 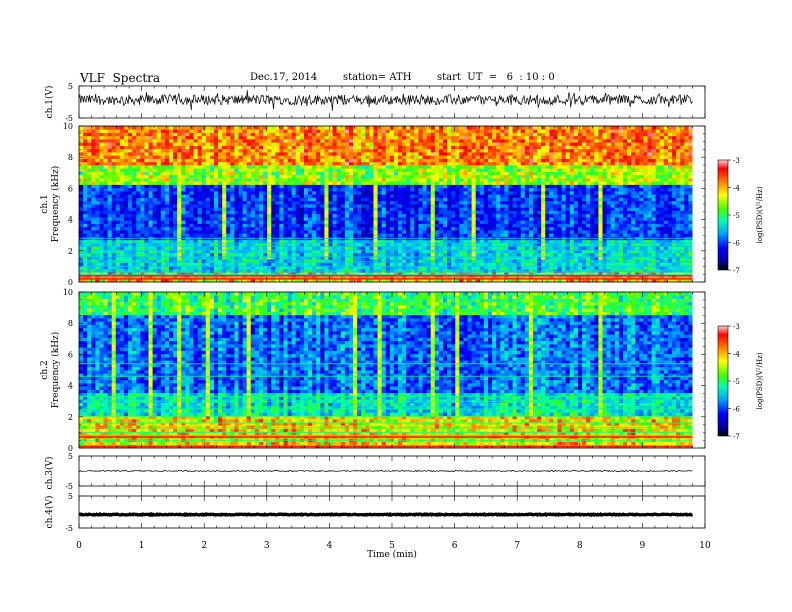 I want to click on ch1-colorbar-ticks: -3 -4 -5 -6 -7, so click(x=734, y=216).